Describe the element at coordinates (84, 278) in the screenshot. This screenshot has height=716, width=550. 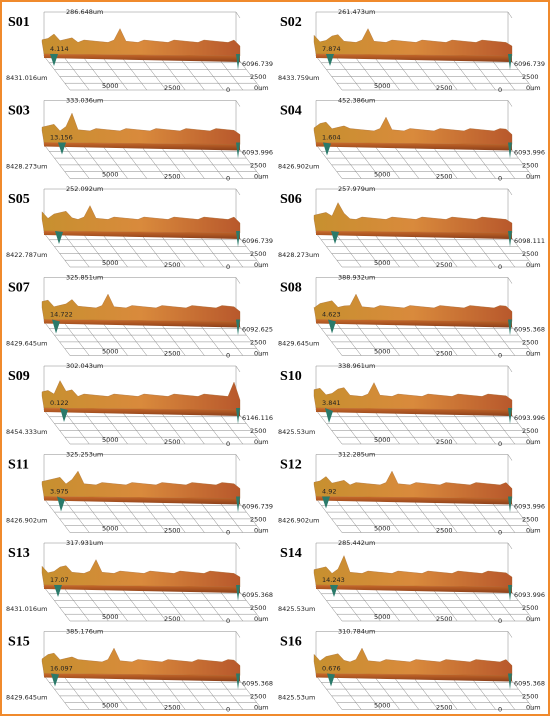
I see `max-height: 325.851um` at that location.